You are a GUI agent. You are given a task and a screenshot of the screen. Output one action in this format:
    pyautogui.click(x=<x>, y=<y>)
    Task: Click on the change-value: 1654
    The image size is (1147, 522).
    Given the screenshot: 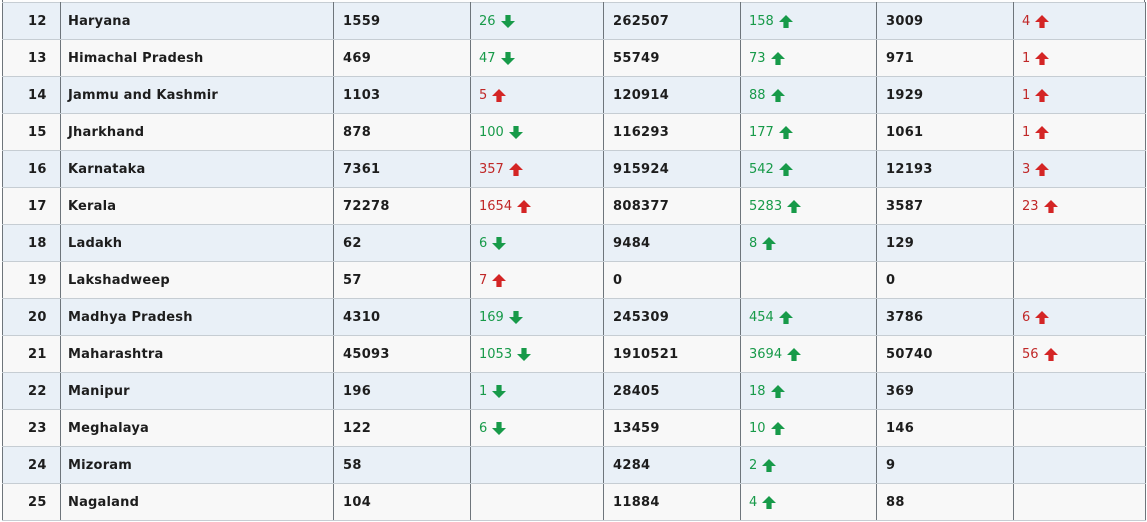 What is the action you would take?
    pyautogui.click(x=496, y=206)
    